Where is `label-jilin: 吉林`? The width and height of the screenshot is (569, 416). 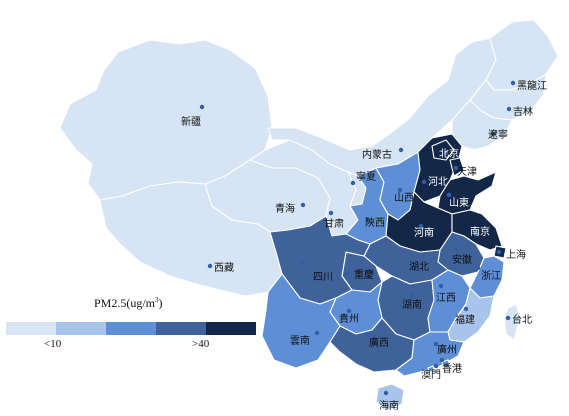 label-jilin: 吉林 is located at coordinates (523, 111).